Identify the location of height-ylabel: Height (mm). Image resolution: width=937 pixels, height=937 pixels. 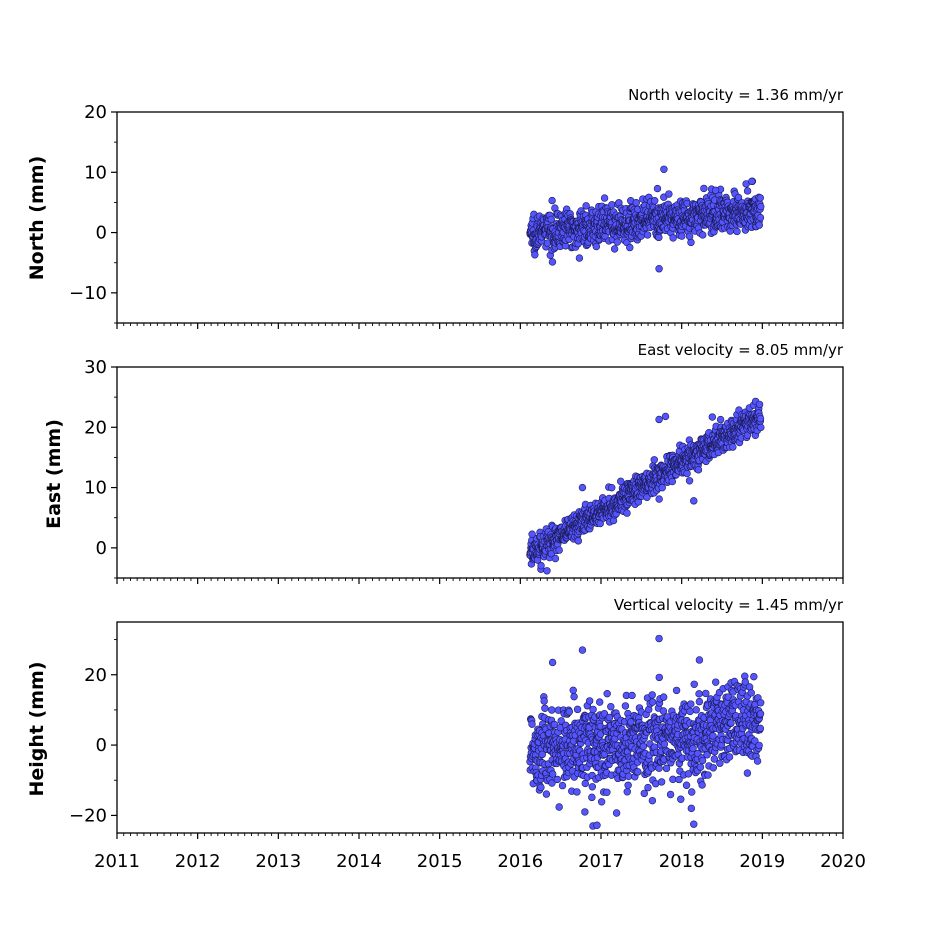
(37, 728).